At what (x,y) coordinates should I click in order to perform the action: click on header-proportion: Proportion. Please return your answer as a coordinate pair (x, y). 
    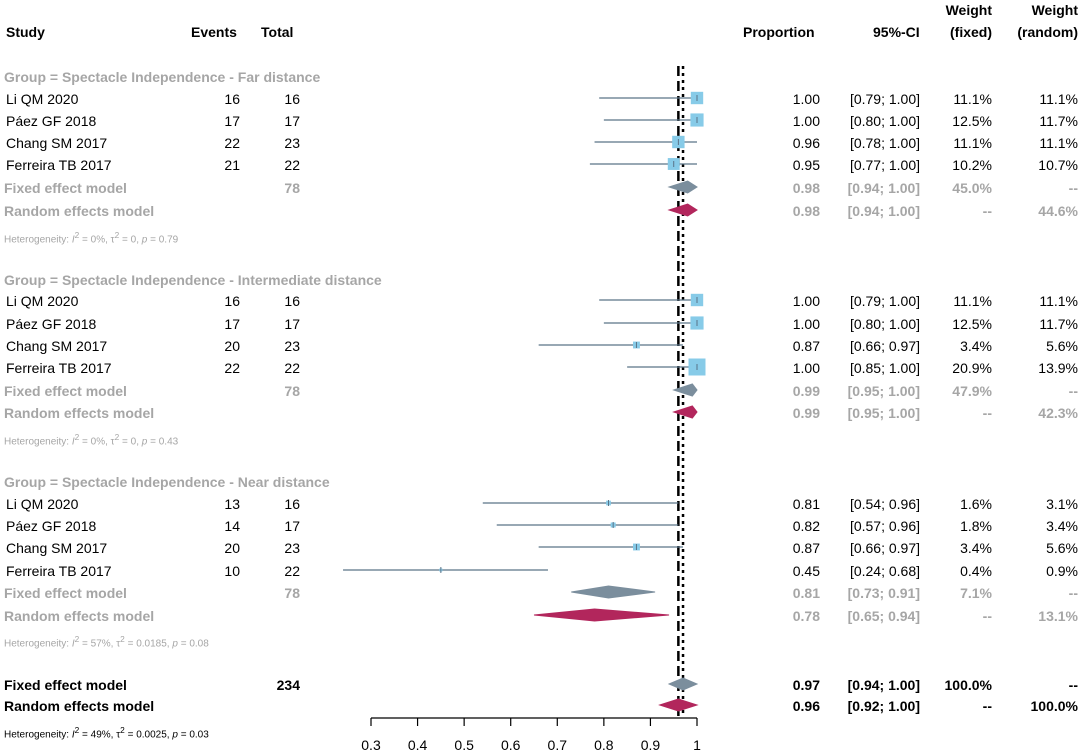
    Looking at the image, I should click on (779, 32).